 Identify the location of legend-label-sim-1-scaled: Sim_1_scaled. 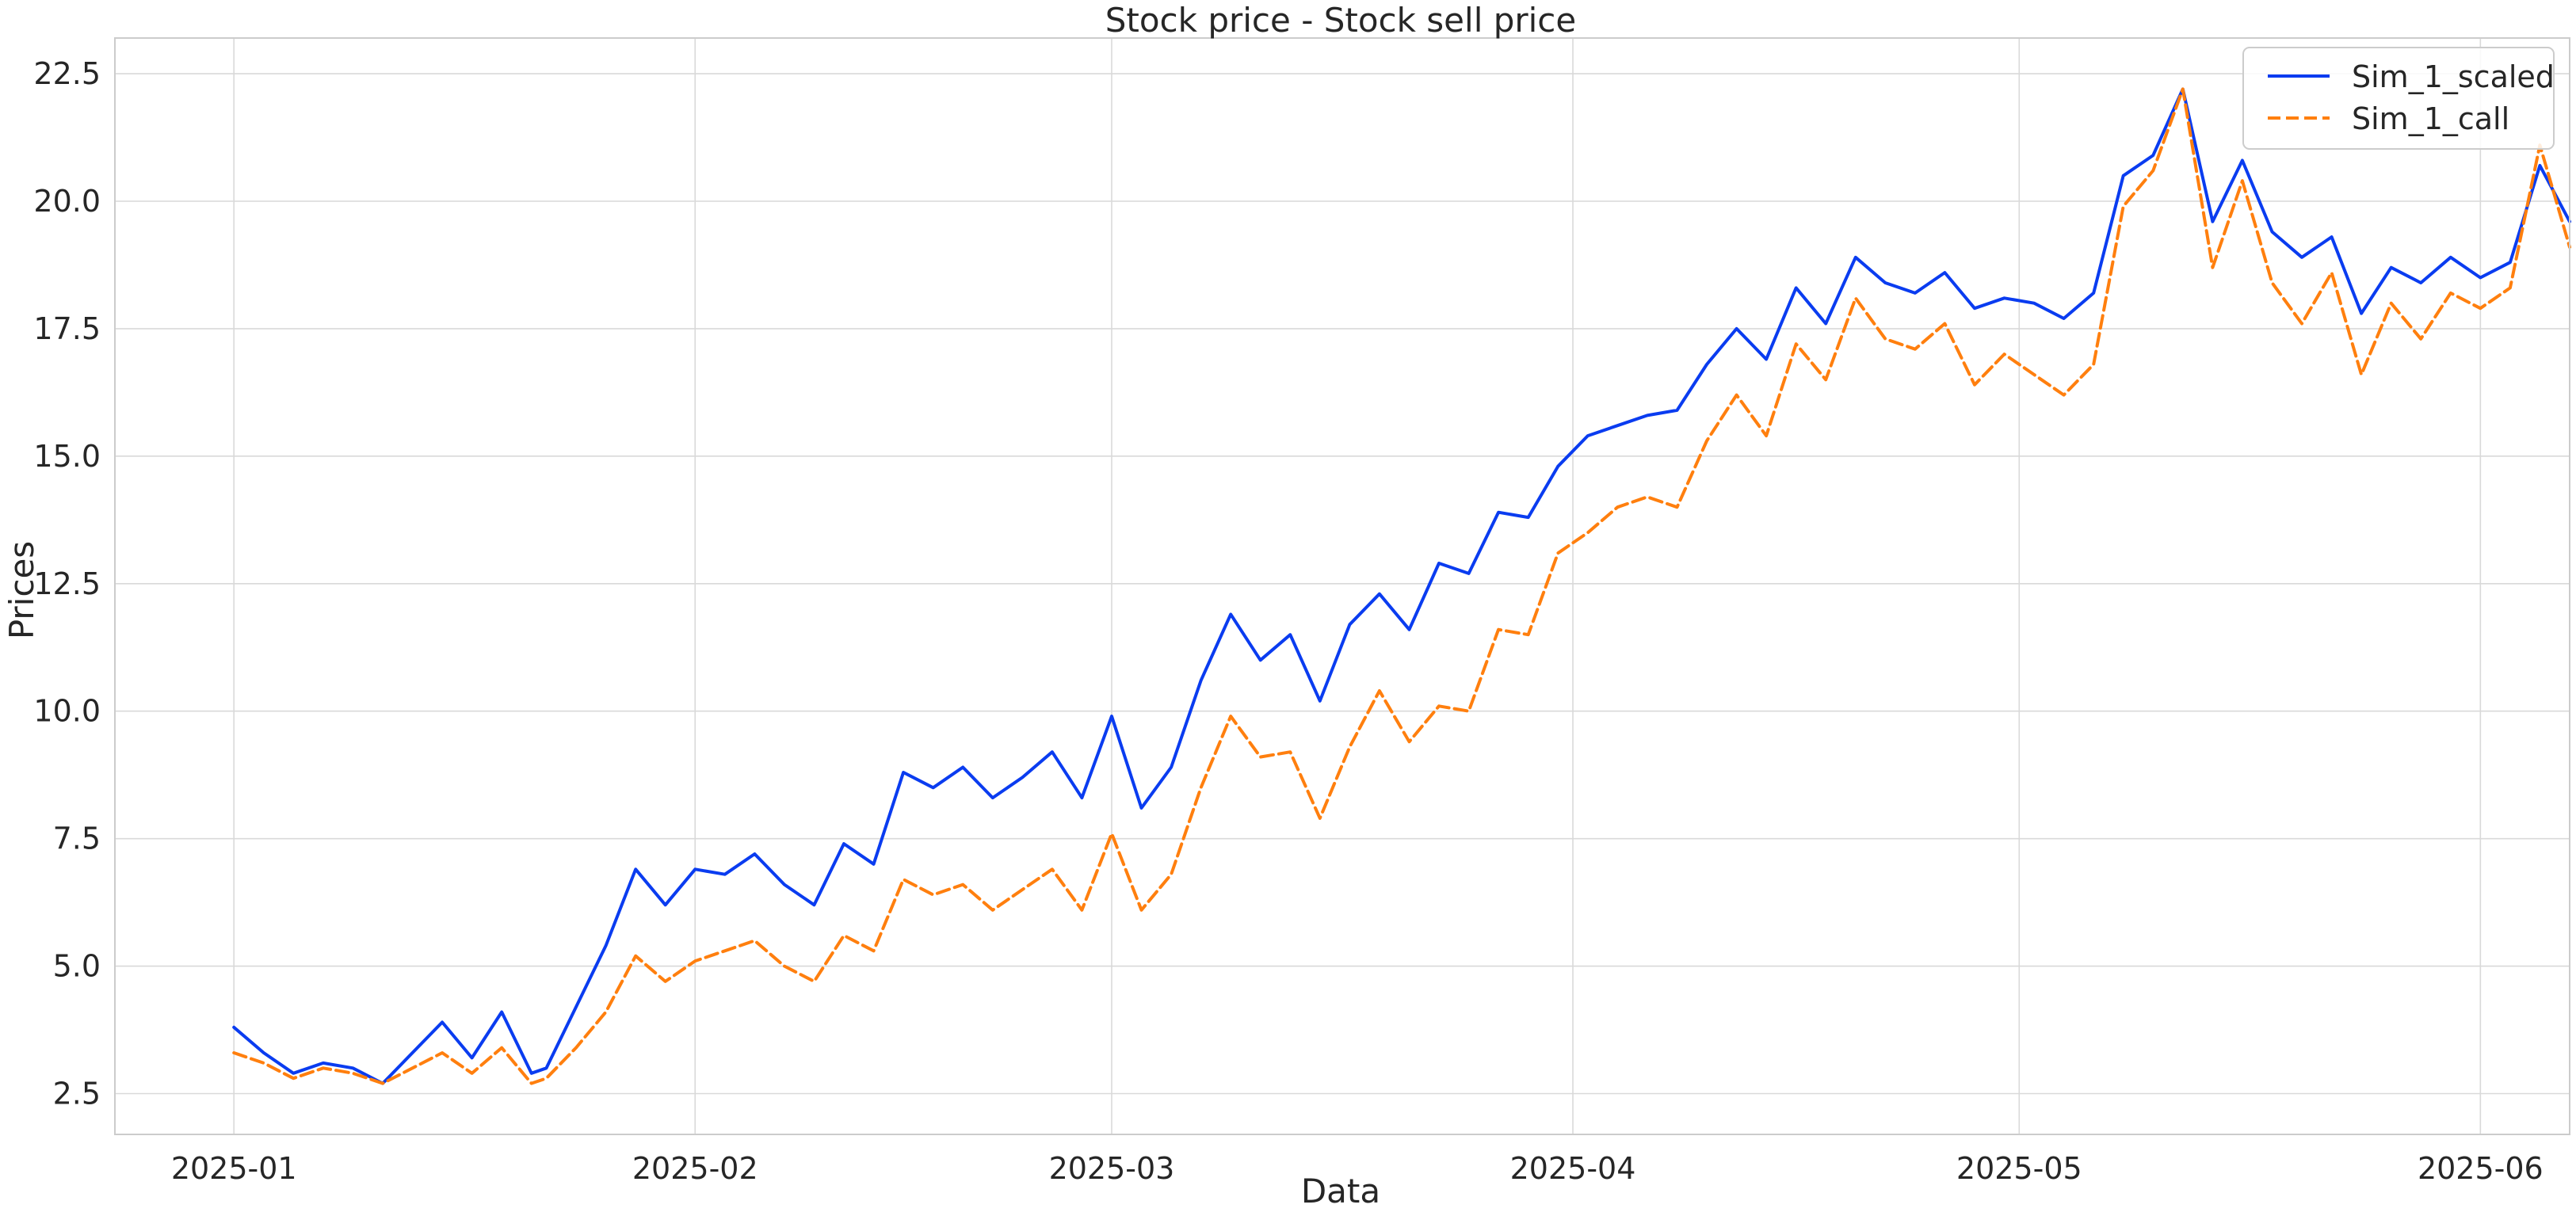
(2453, 76).